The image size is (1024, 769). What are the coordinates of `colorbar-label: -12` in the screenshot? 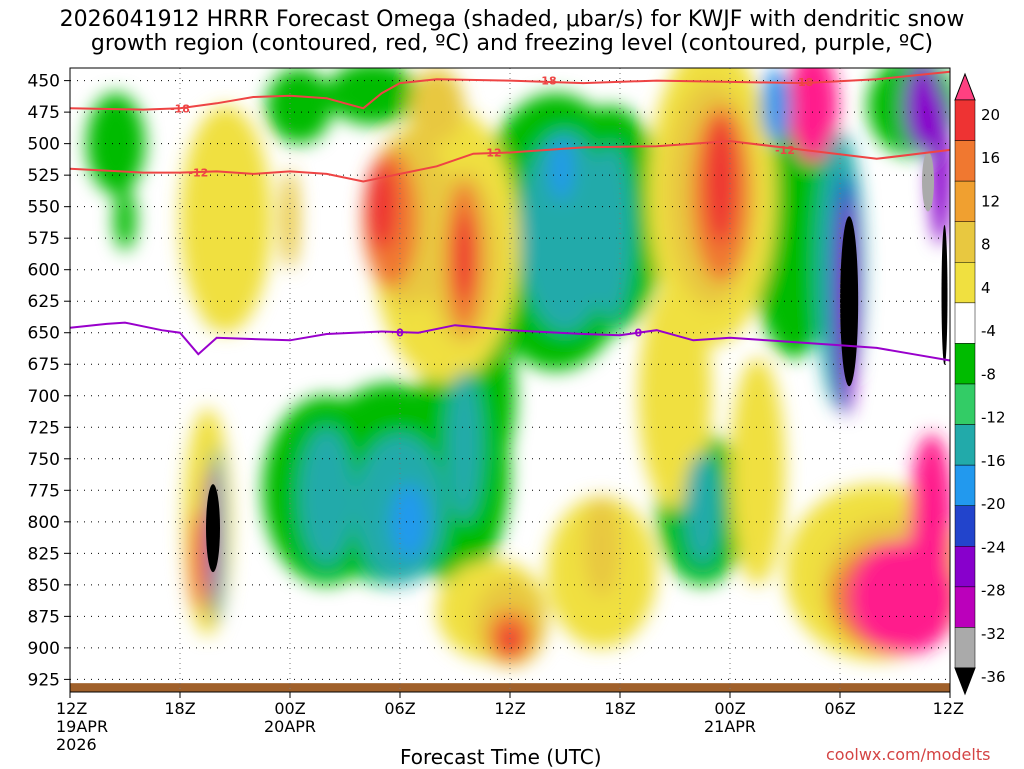 It's located at (993, 418).